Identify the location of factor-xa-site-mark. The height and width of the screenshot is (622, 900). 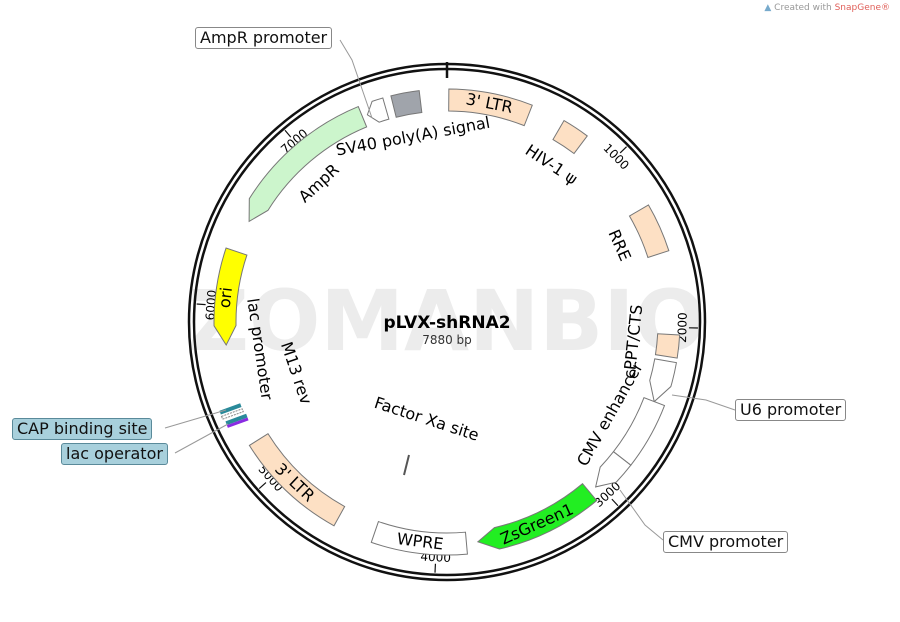
(406, 465).